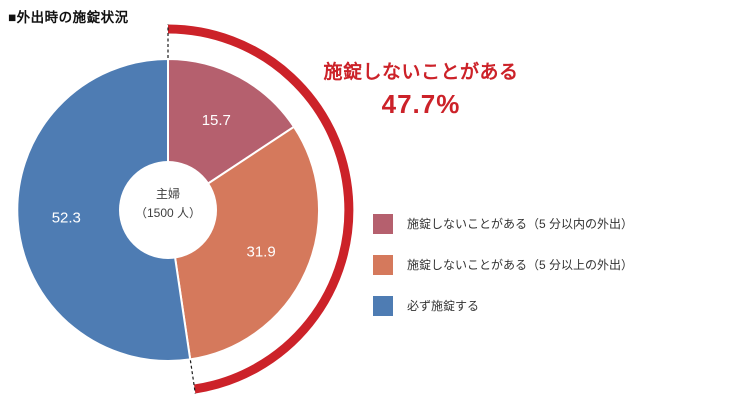 The image size is (739, 401). What do you see at coordinates (421, 72) in the screenshot?
I see `highlight-annotation-label: 施錠しないことがある` at bounding box center [421, 72].